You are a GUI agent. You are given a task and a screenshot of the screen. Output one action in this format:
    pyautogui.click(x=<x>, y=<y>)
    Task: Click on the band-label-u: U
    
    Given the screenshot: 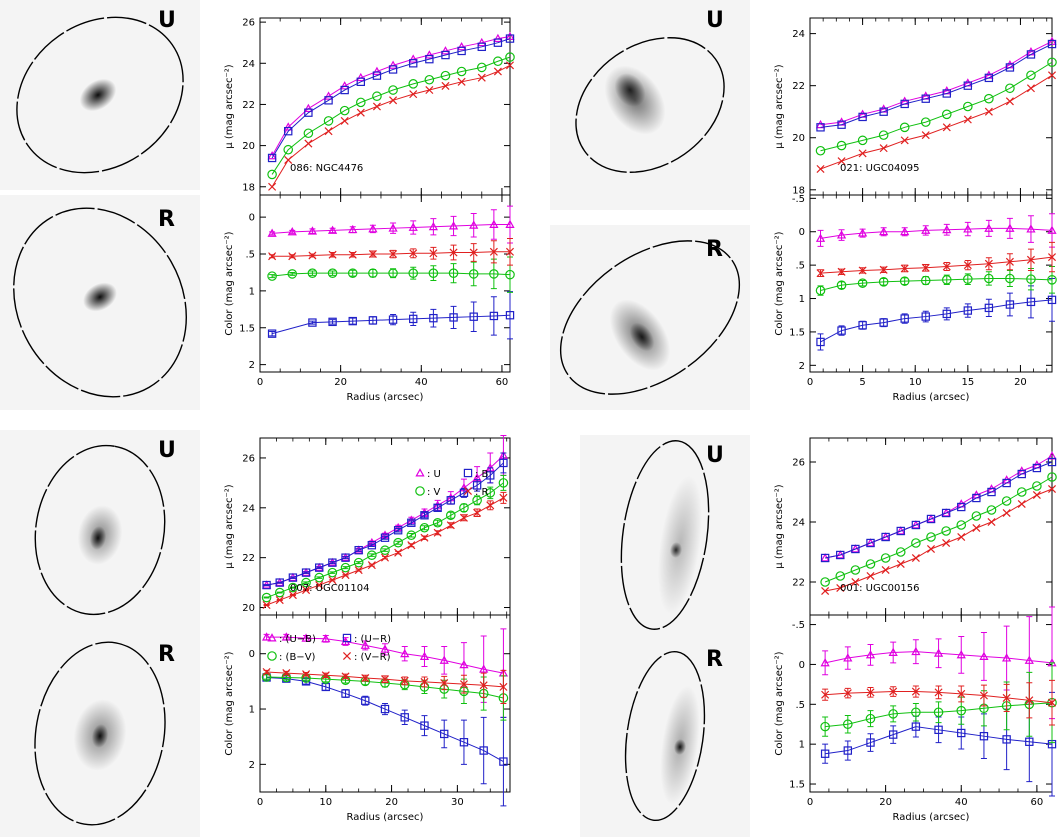 What is the action you would take?
    pyautogui.click(x=167, y=450)
    